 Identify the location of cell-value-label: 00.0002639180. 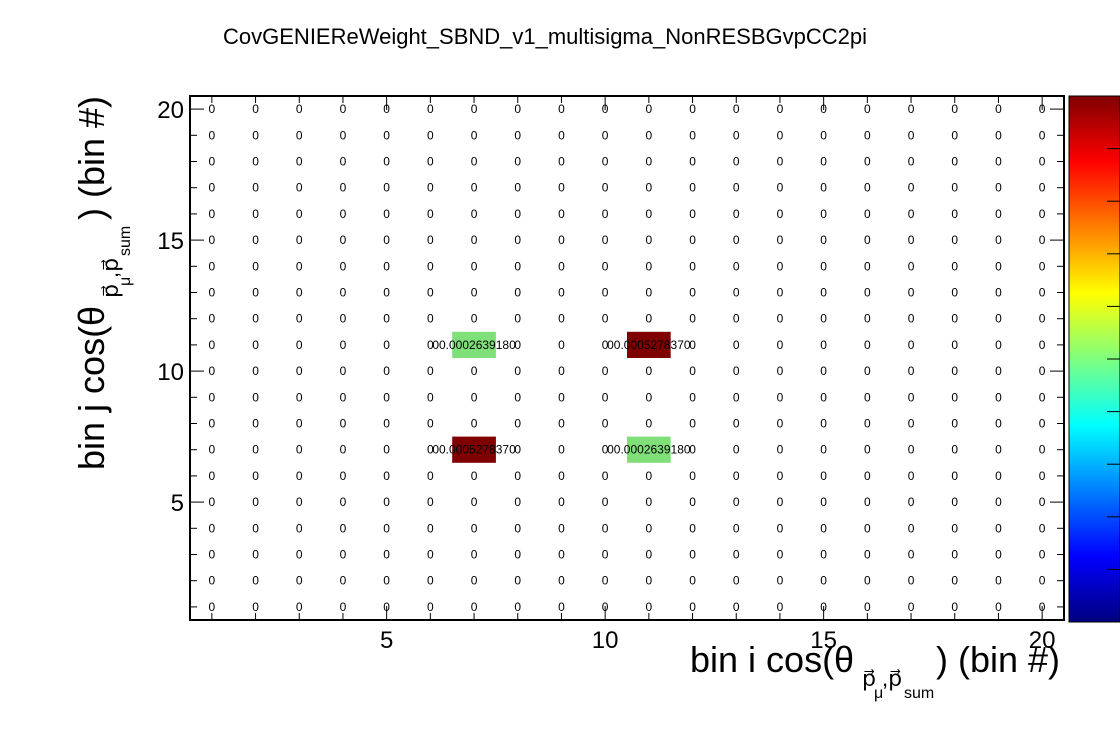
(474, 345).